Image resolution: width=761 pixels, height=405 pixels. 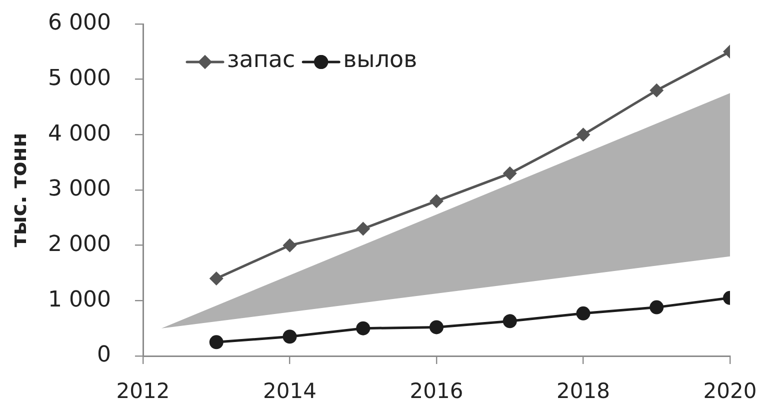 I want to click on legend-label: запас, so click(x=261, y=59).